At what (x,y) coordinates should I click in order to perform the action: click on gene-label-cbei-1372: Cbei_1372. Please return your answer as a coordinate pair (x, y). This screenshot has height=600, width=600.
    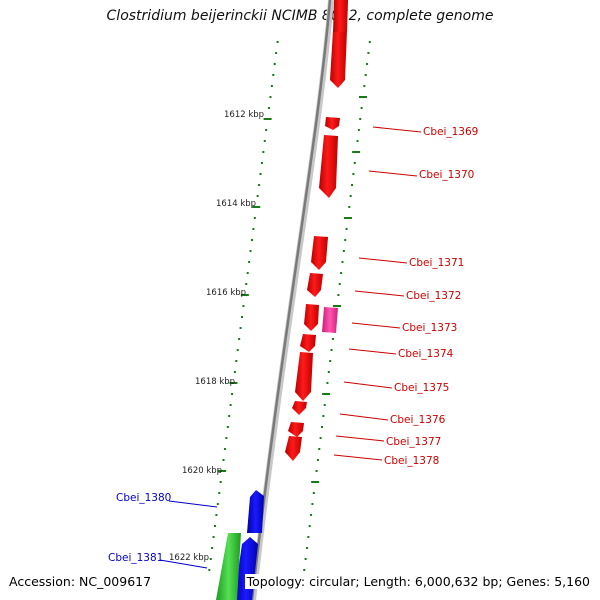
    Looking at the image, I should click on (433, 296).